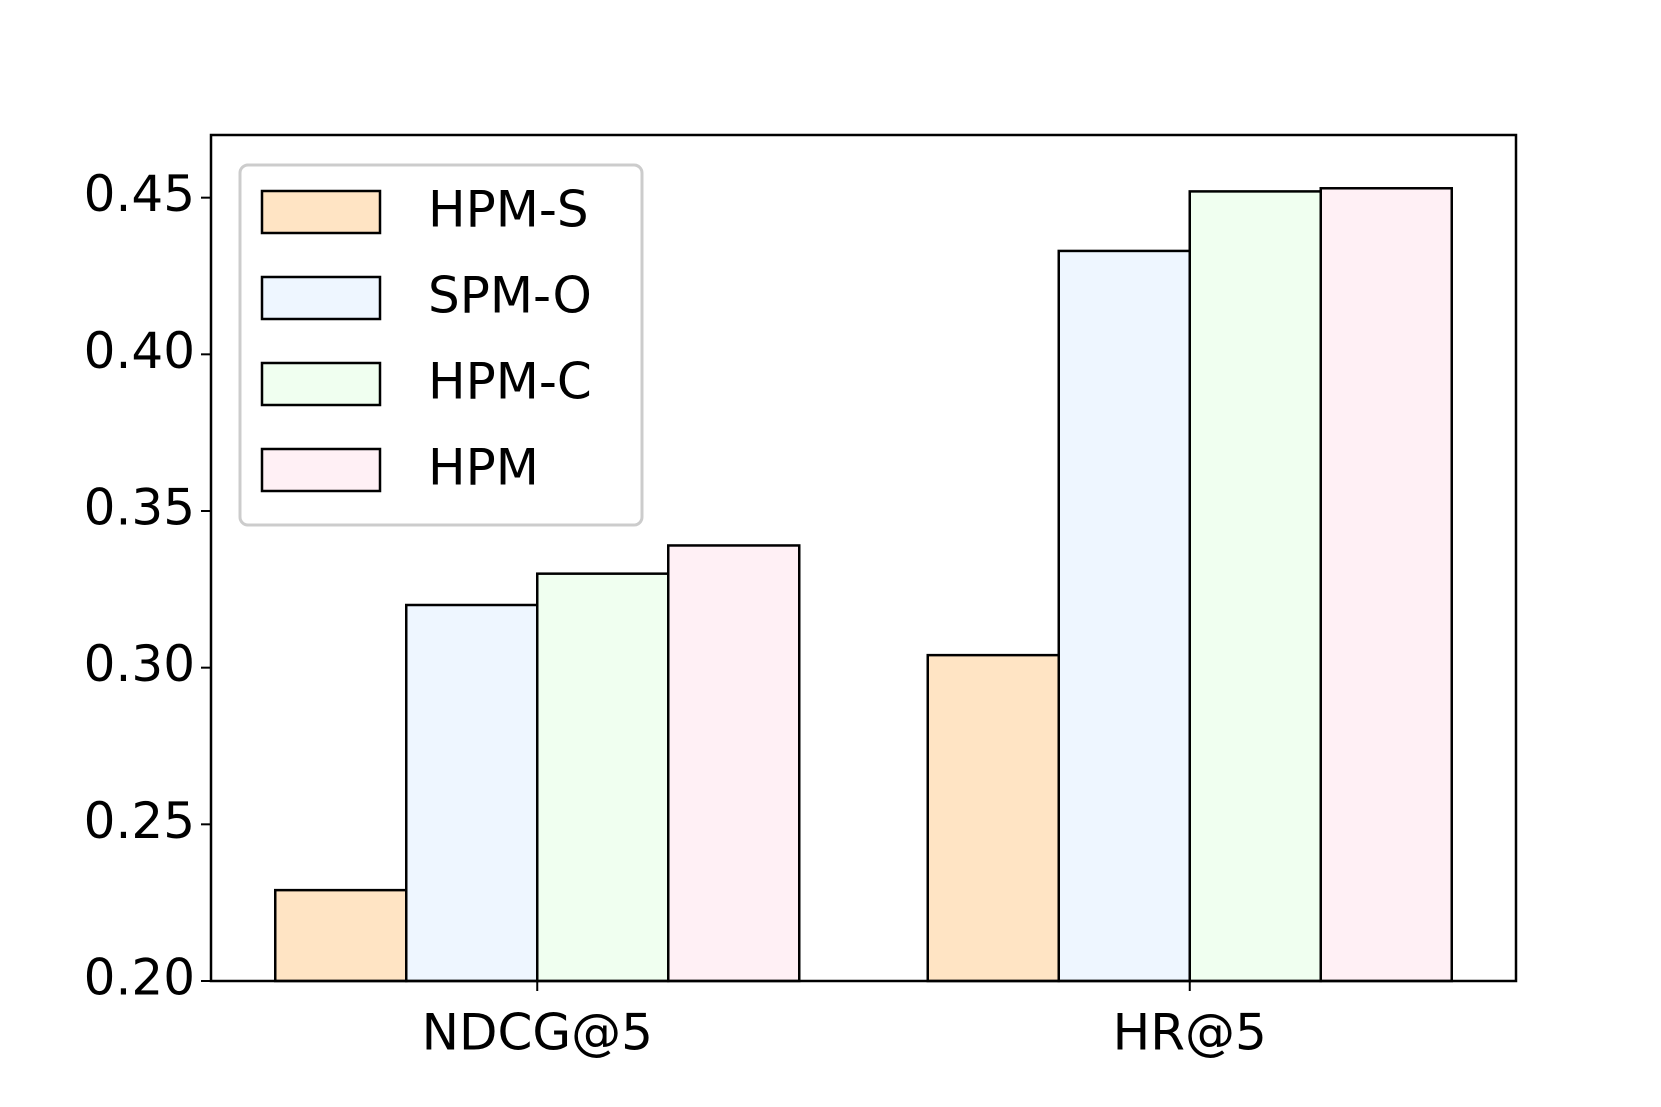 This screenshot has width=1661, height=1107. Describe the element at coordinates (537, 1033) in the screenshot. I see `x-tick-label: NDCG@5` at that location.